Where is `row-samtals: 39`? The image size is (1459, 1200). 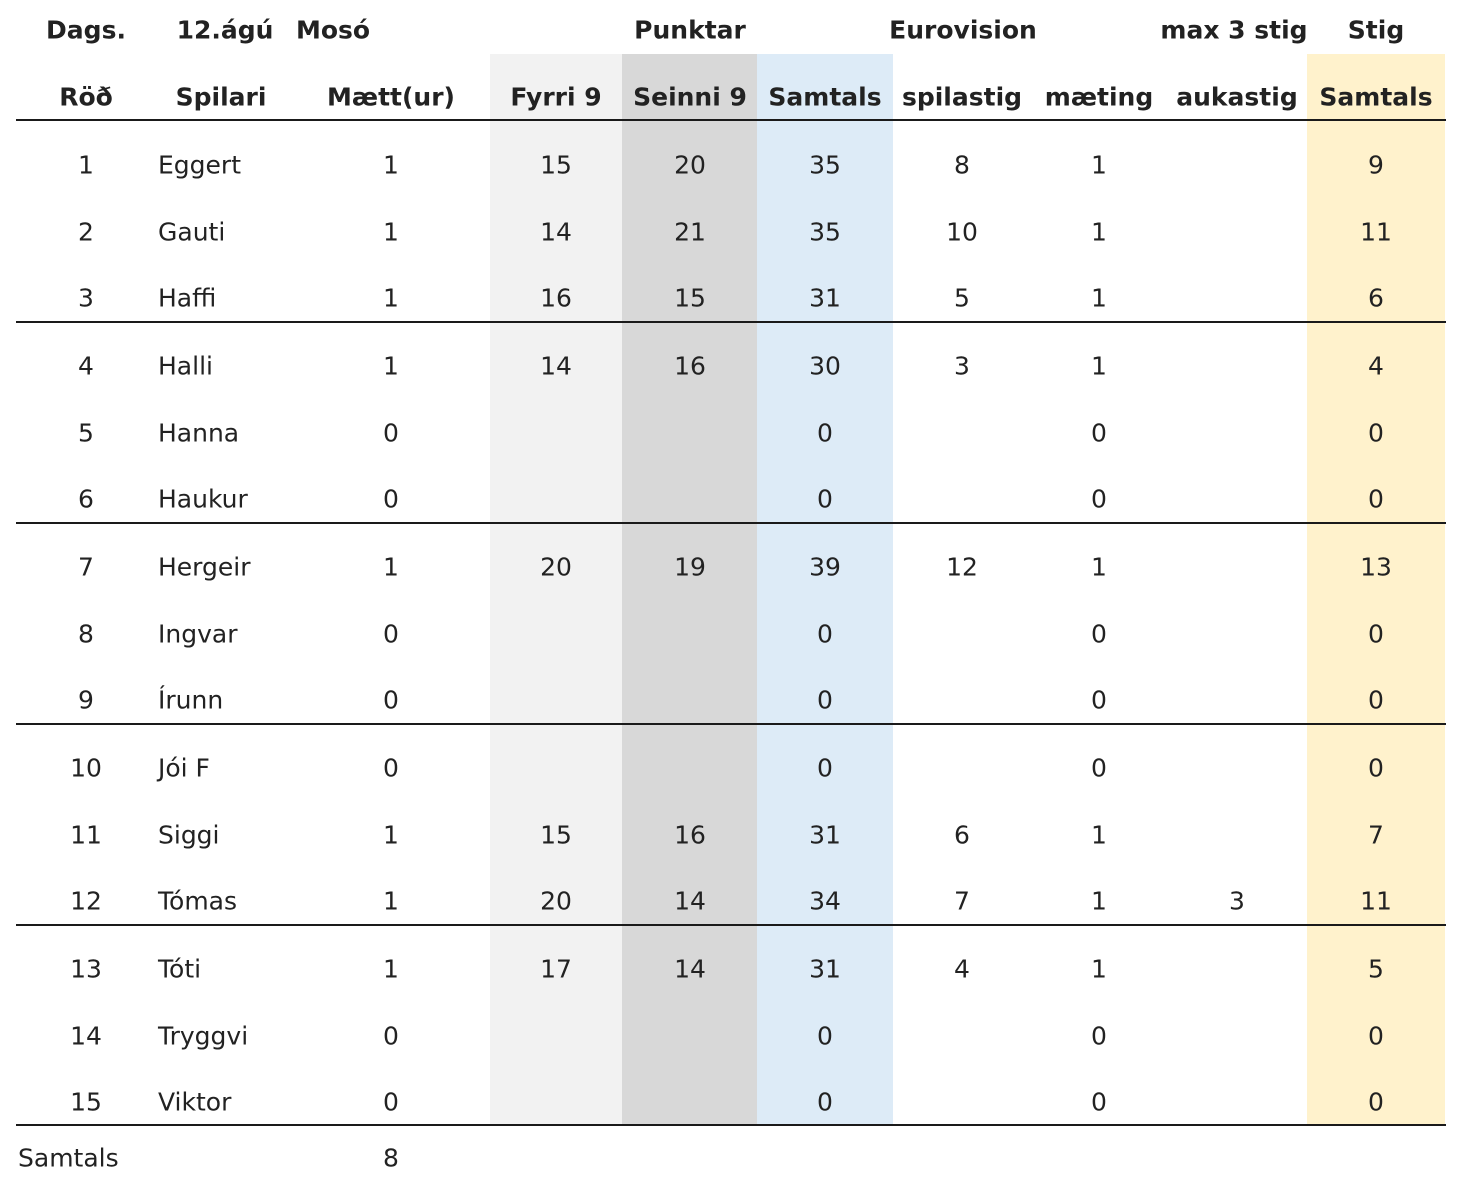 row-samtals: 39 is located at coordinates (825, 567).